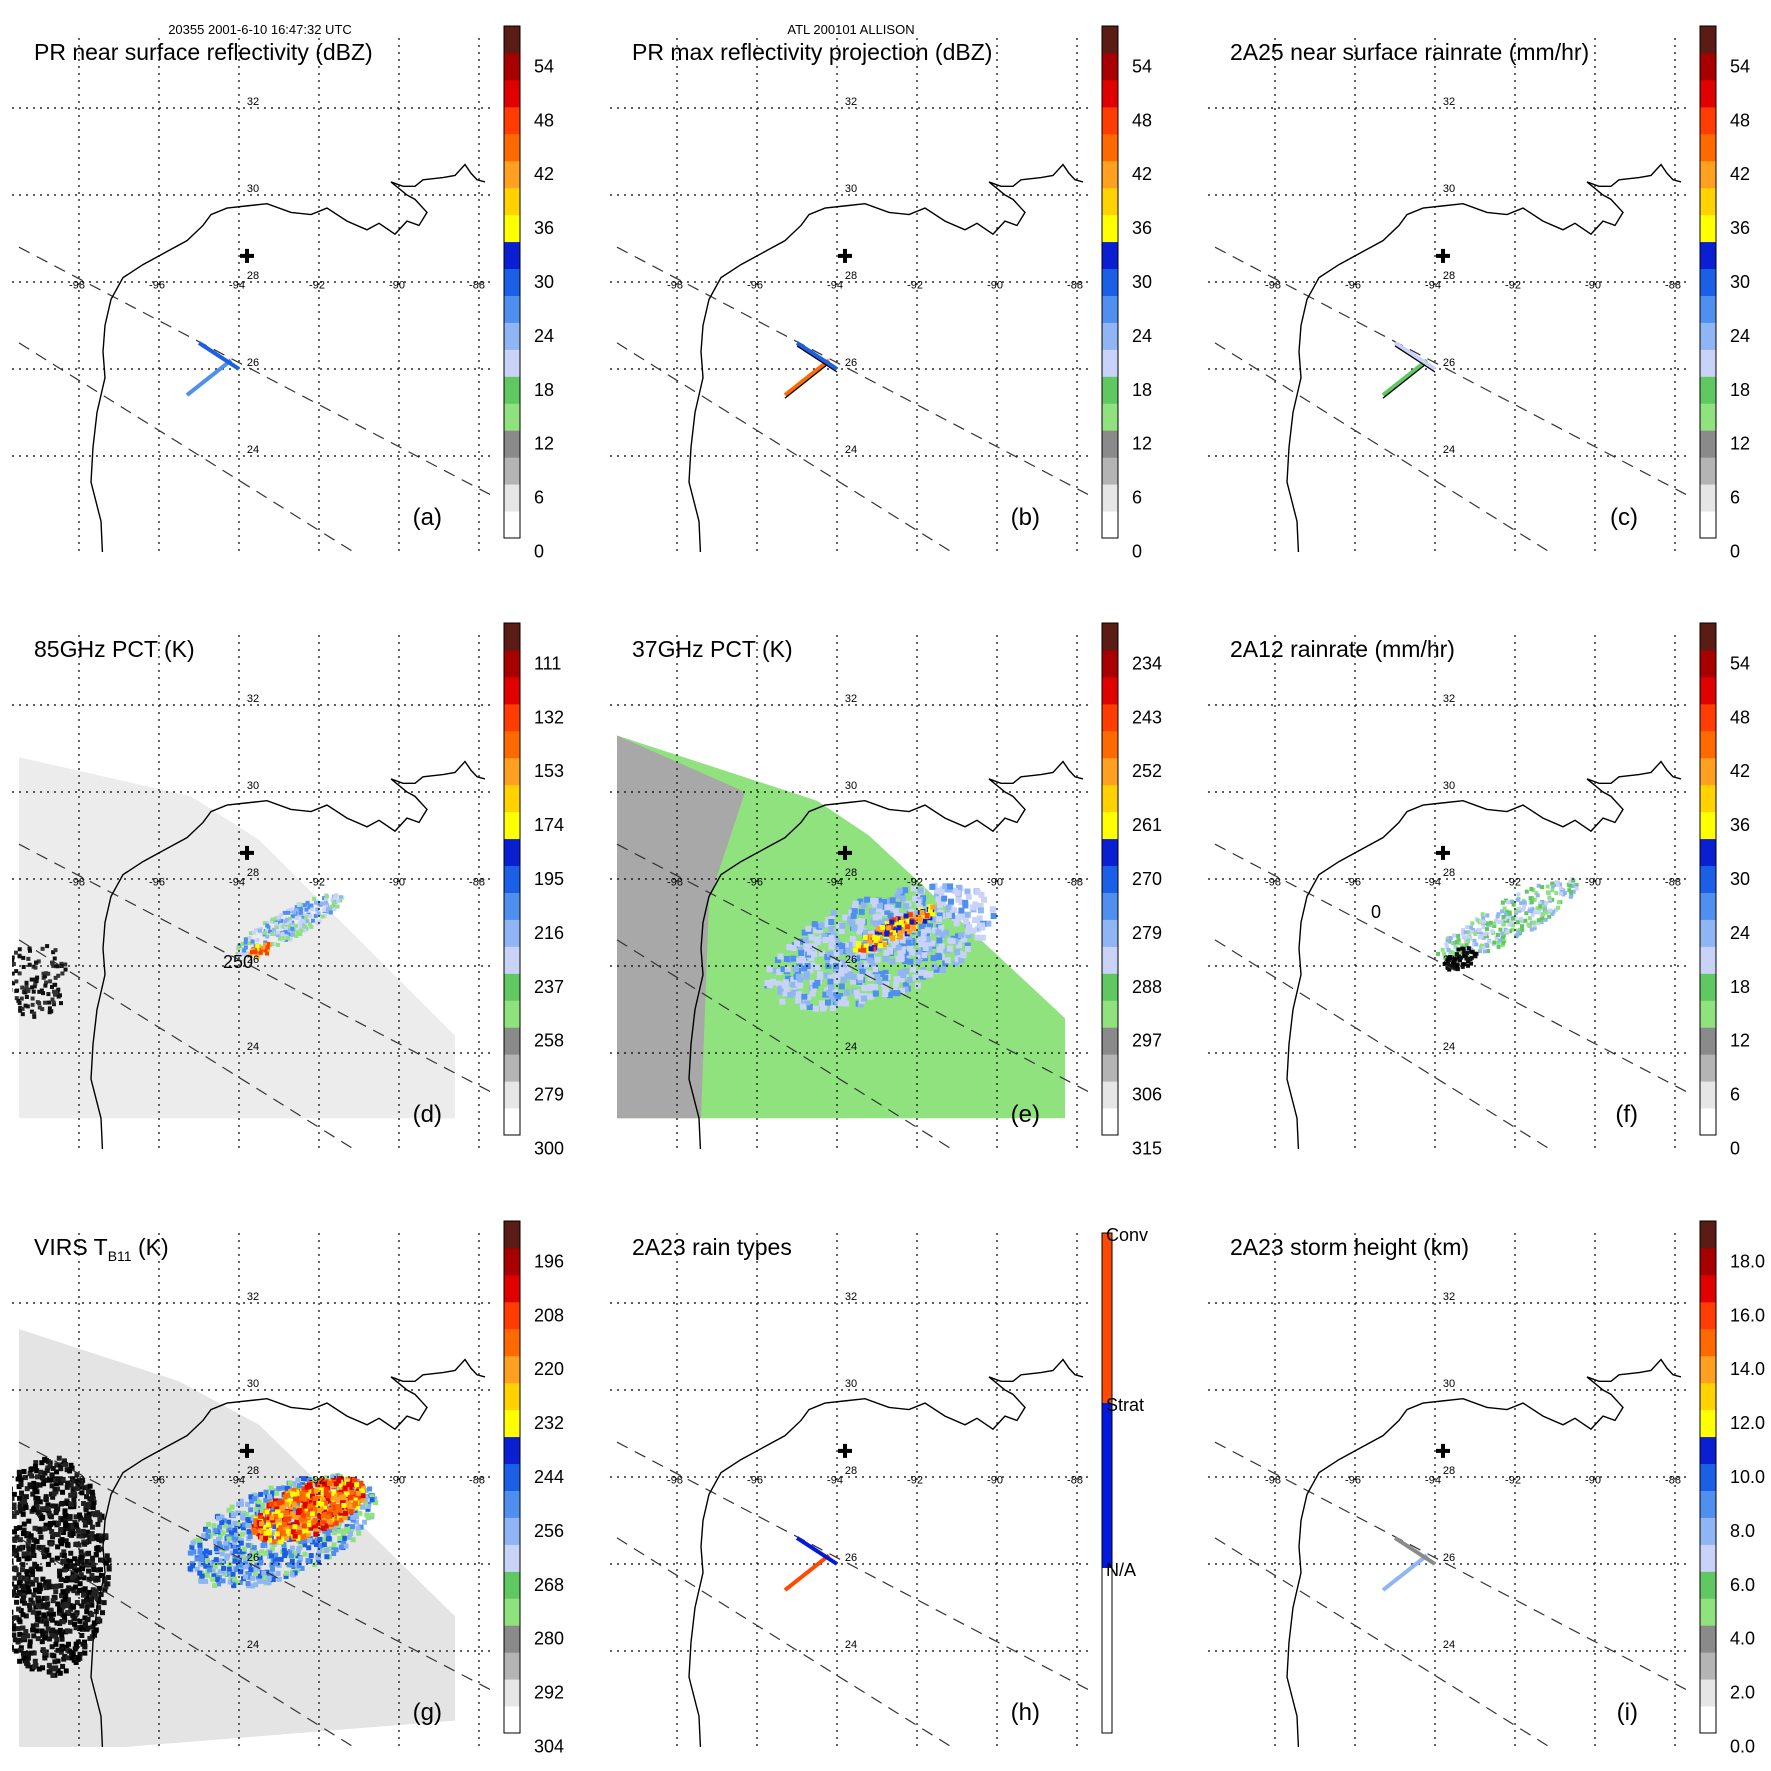 The height and width of the screenshot is (1771, 1771). What do you see at coordinates (549, 1639) in the screenshot?
I see `colorbar-tick-label: 280` at bounding box center [549, 1639].